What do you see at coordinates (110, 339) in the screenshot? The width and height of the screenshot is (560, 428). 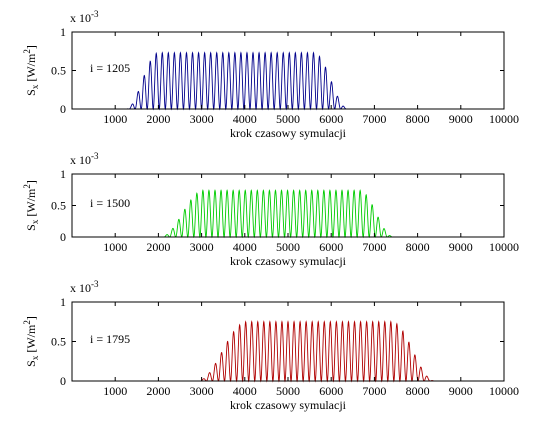 I see `panel-annotation: i = 1795` at bounding box center [110, 339].